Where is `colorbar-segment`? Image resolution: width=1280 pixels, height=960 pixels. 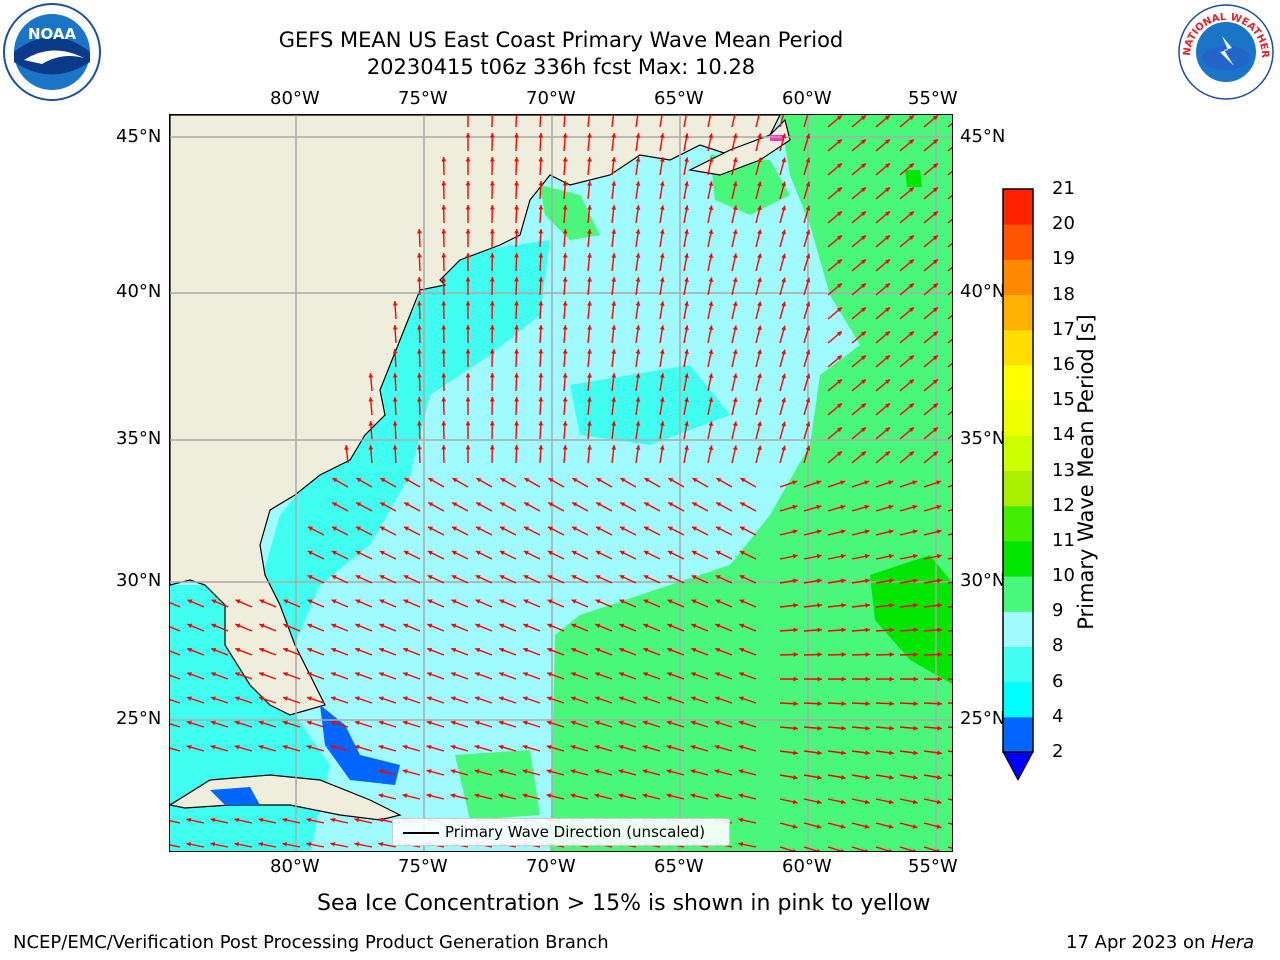 colorbar-segment is located at coordinates (1018, 347).